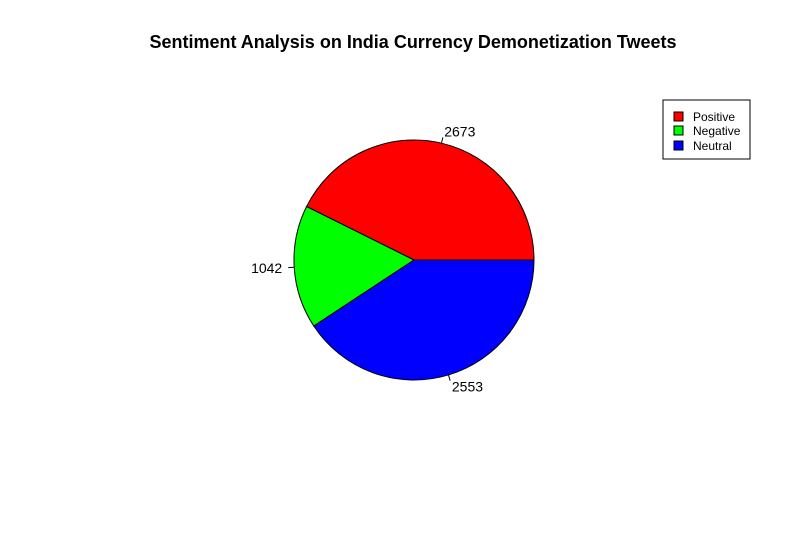 Image resolution: width=790 pixels, height=542 pixels. I want to click on pie-slices, so click(414, 260).